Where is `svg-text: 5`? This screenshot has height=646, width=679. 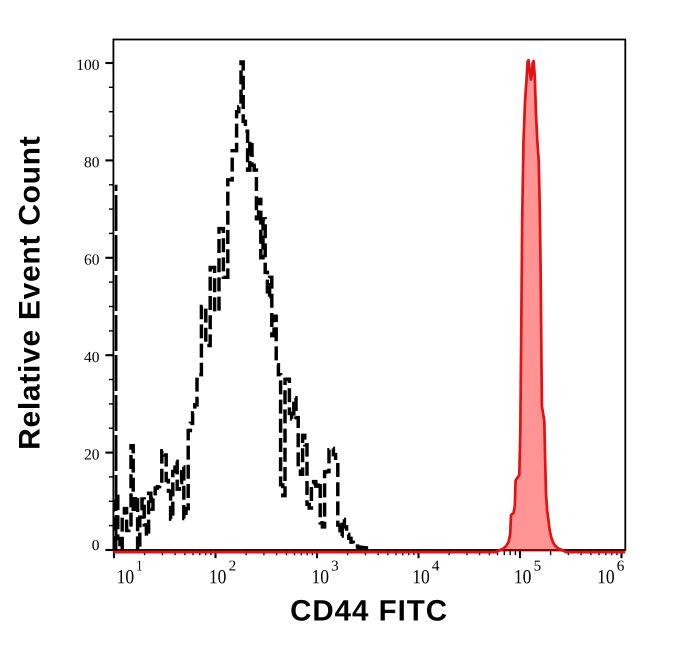
svg-text: 5 is located at coordinates (538, 567).